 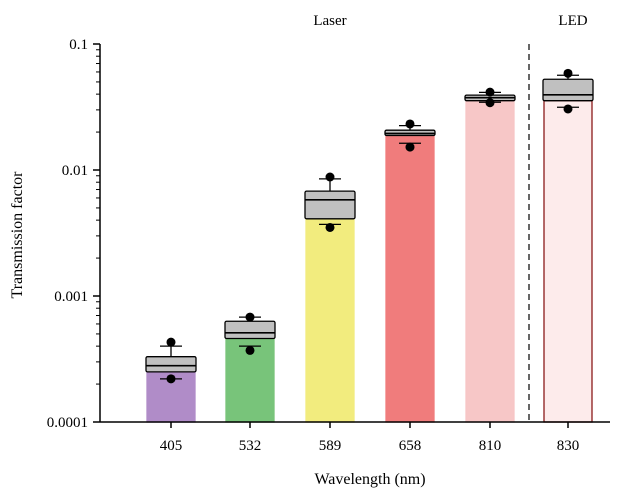 What do you see at coordinates (75, 171) in the screenshot?
I see `y-tick-label-0.01: 0.01` at bounding box center [75, 171].